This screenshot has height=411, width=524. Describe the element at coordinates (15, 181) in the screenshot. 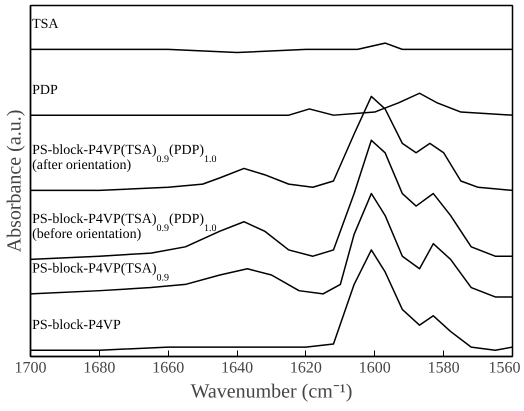

I see `y-axis-title: Absorbance (a.u.)` at that location.